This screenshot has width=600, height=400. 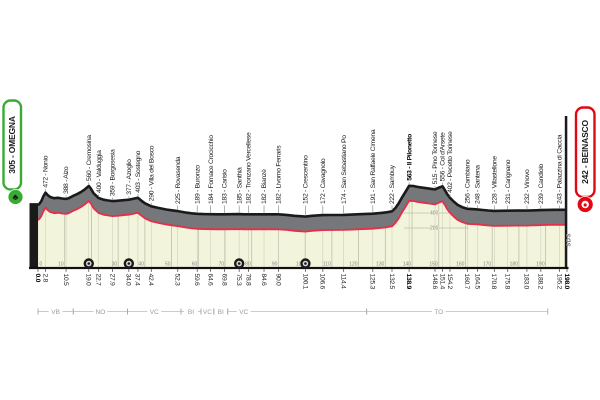 I want to click on start-wall, so click(x=33, y=235).